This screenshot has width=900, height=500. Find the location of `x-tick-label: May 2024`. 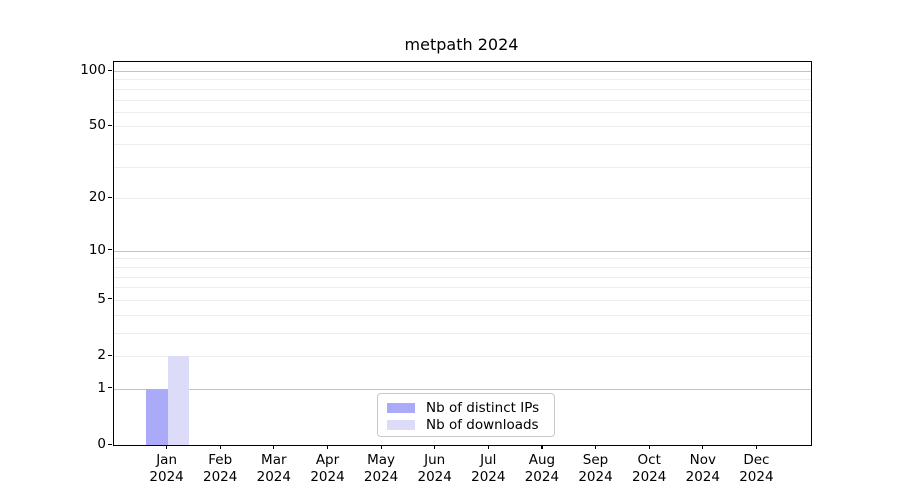

x-tick-label: May 2024 is located at coordinates (381, 468).